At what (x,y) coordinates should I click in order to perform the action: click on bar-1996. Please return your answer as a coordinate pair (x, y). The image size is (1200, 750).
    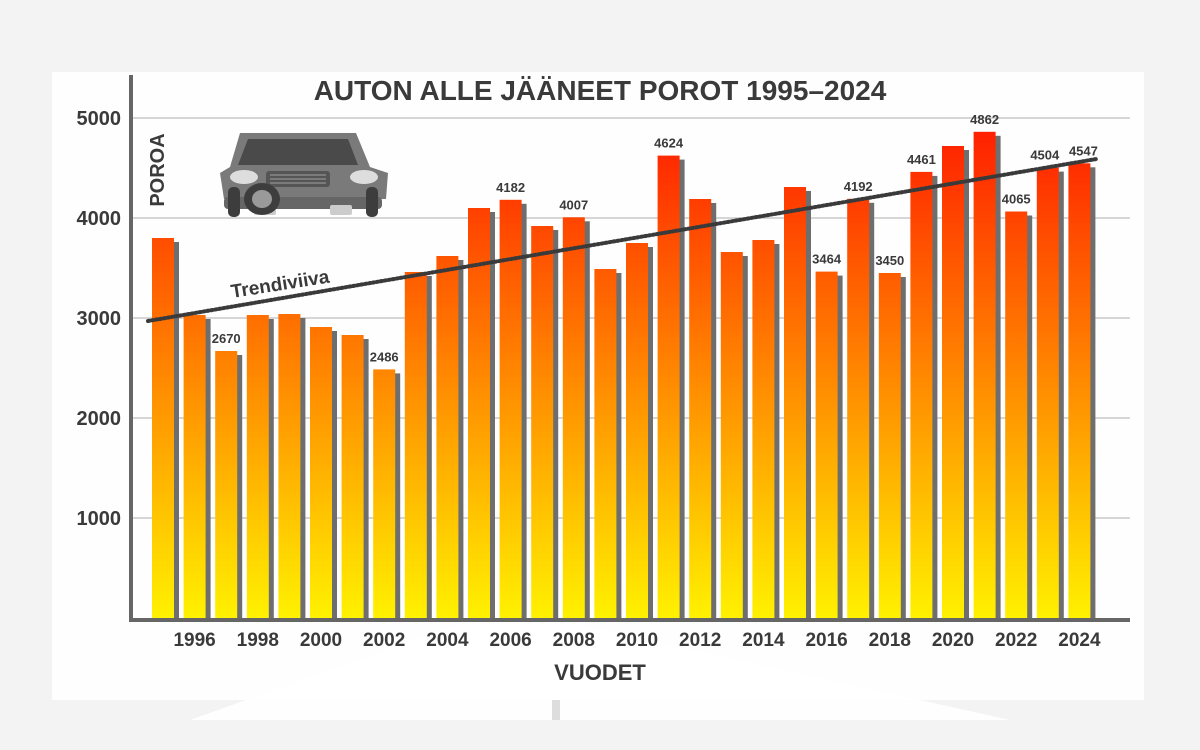
    Looking at the image, I should click on (194, 466).